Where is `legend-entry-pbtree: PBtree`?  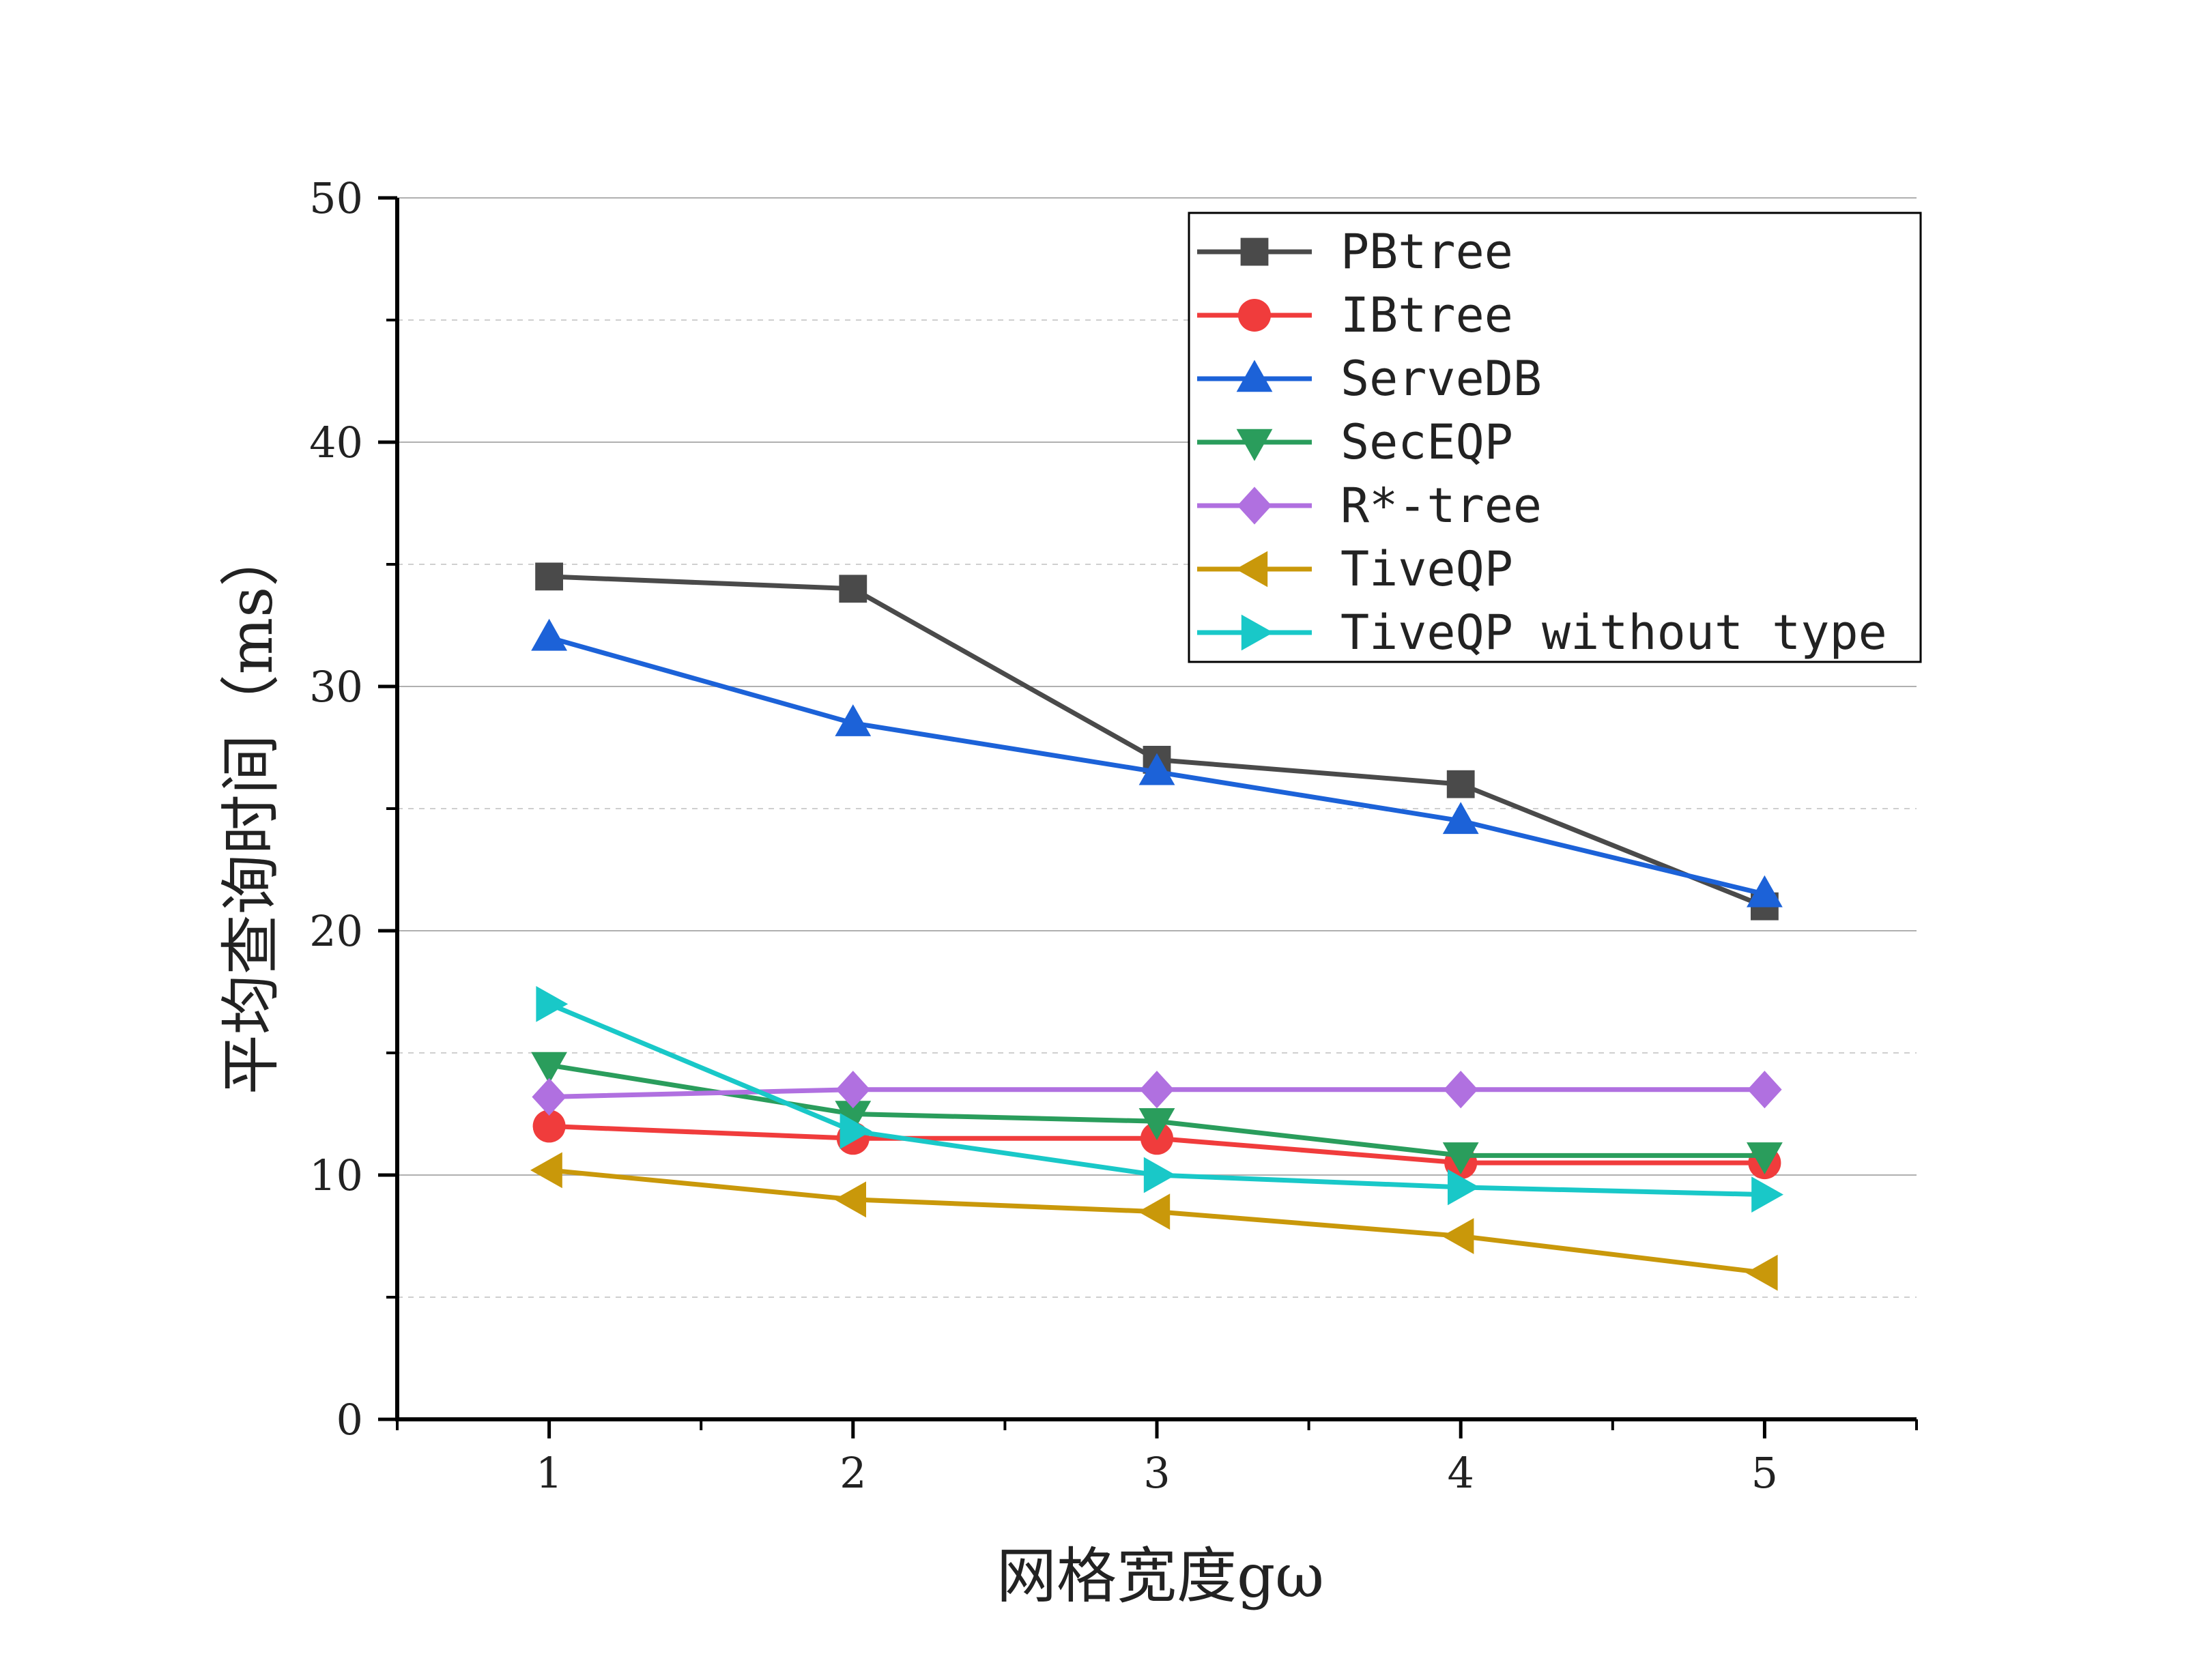 legend-entry-pbtree: PBtree is located at coordinates (1355, 252).